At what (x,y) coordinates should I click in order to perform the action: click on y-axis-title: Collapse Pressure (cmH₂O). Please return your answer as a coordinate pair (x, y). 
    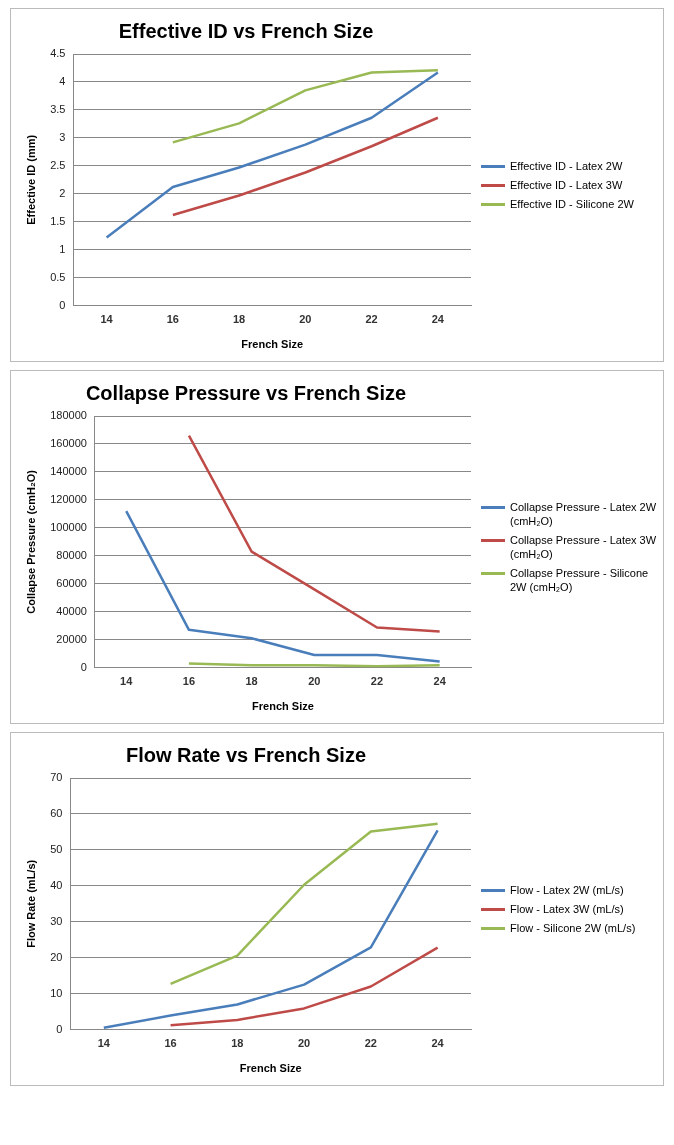
    Looking at the image, I should click on (30, 541).